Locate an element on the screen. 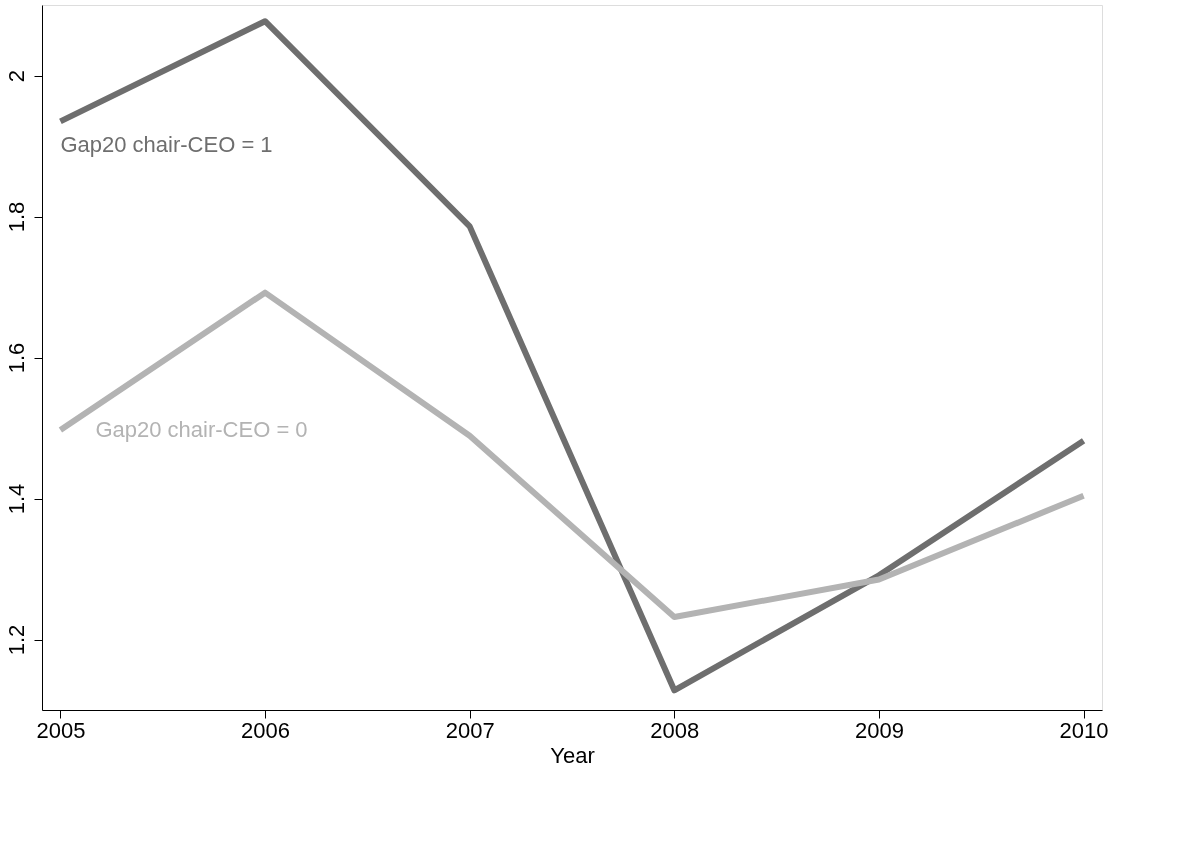  y-tick-label: 1.6 is located at coordinates (16, 358).